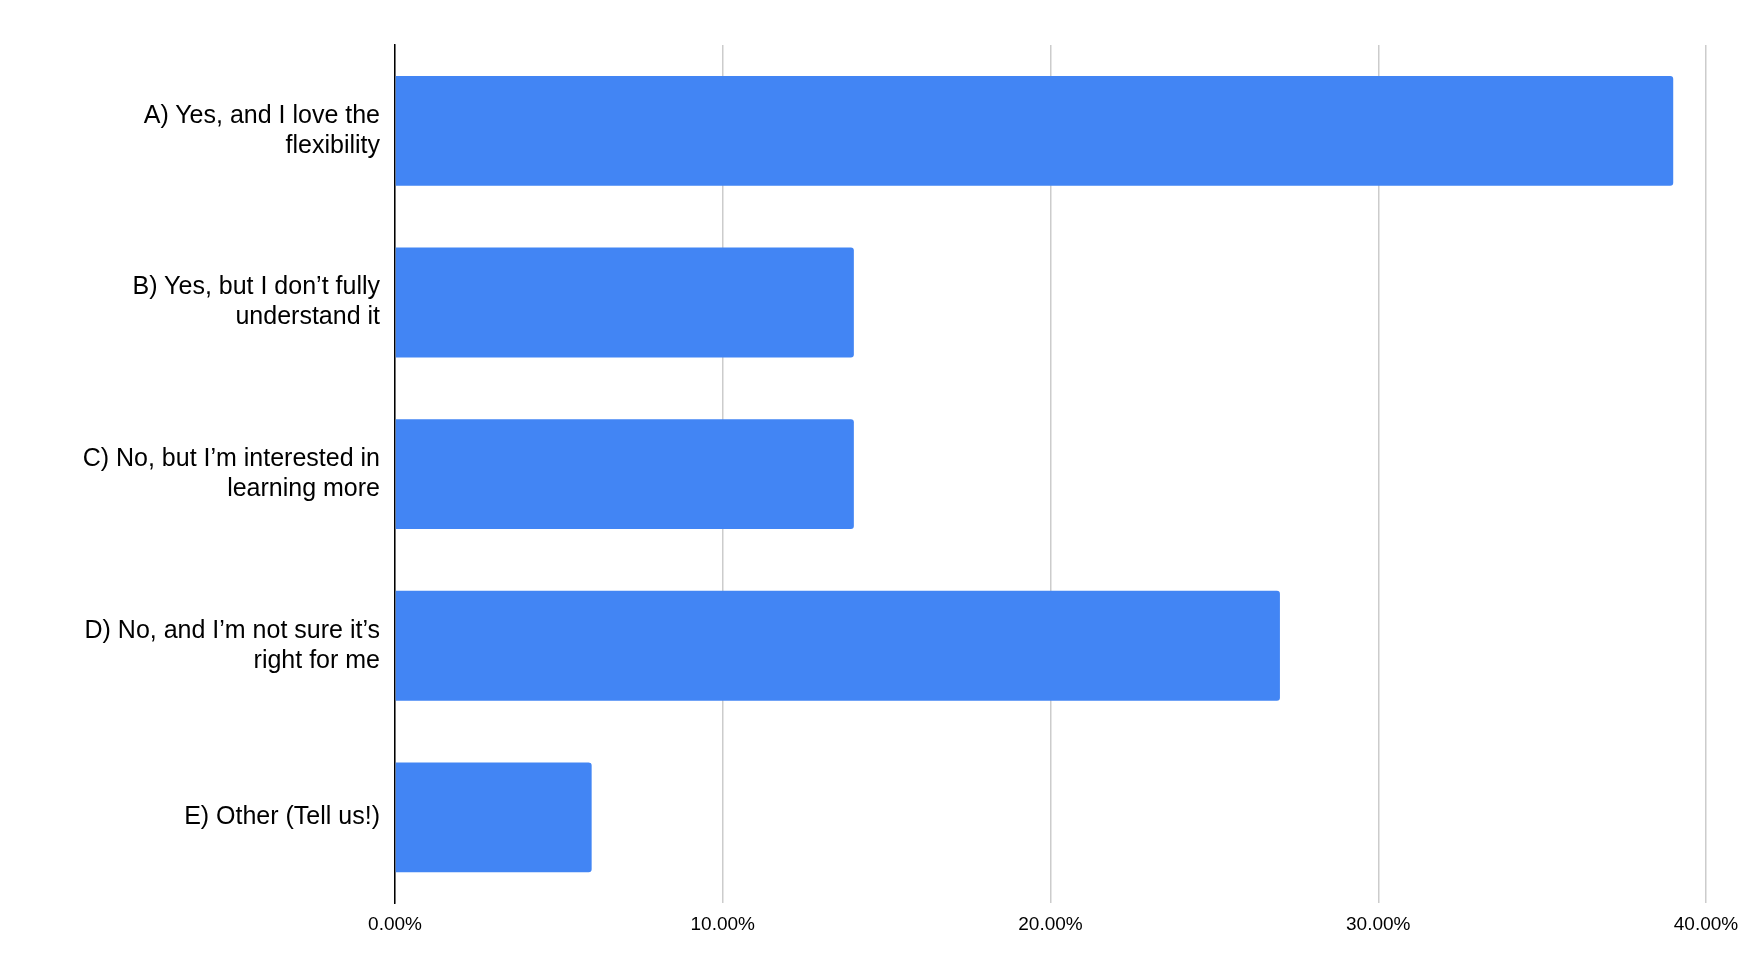 Image resolution: width=1754 pixels, height=976 pixels. I want to click on y-tick-label: C) No, but I’m interested in learning more, so click(231, 471).